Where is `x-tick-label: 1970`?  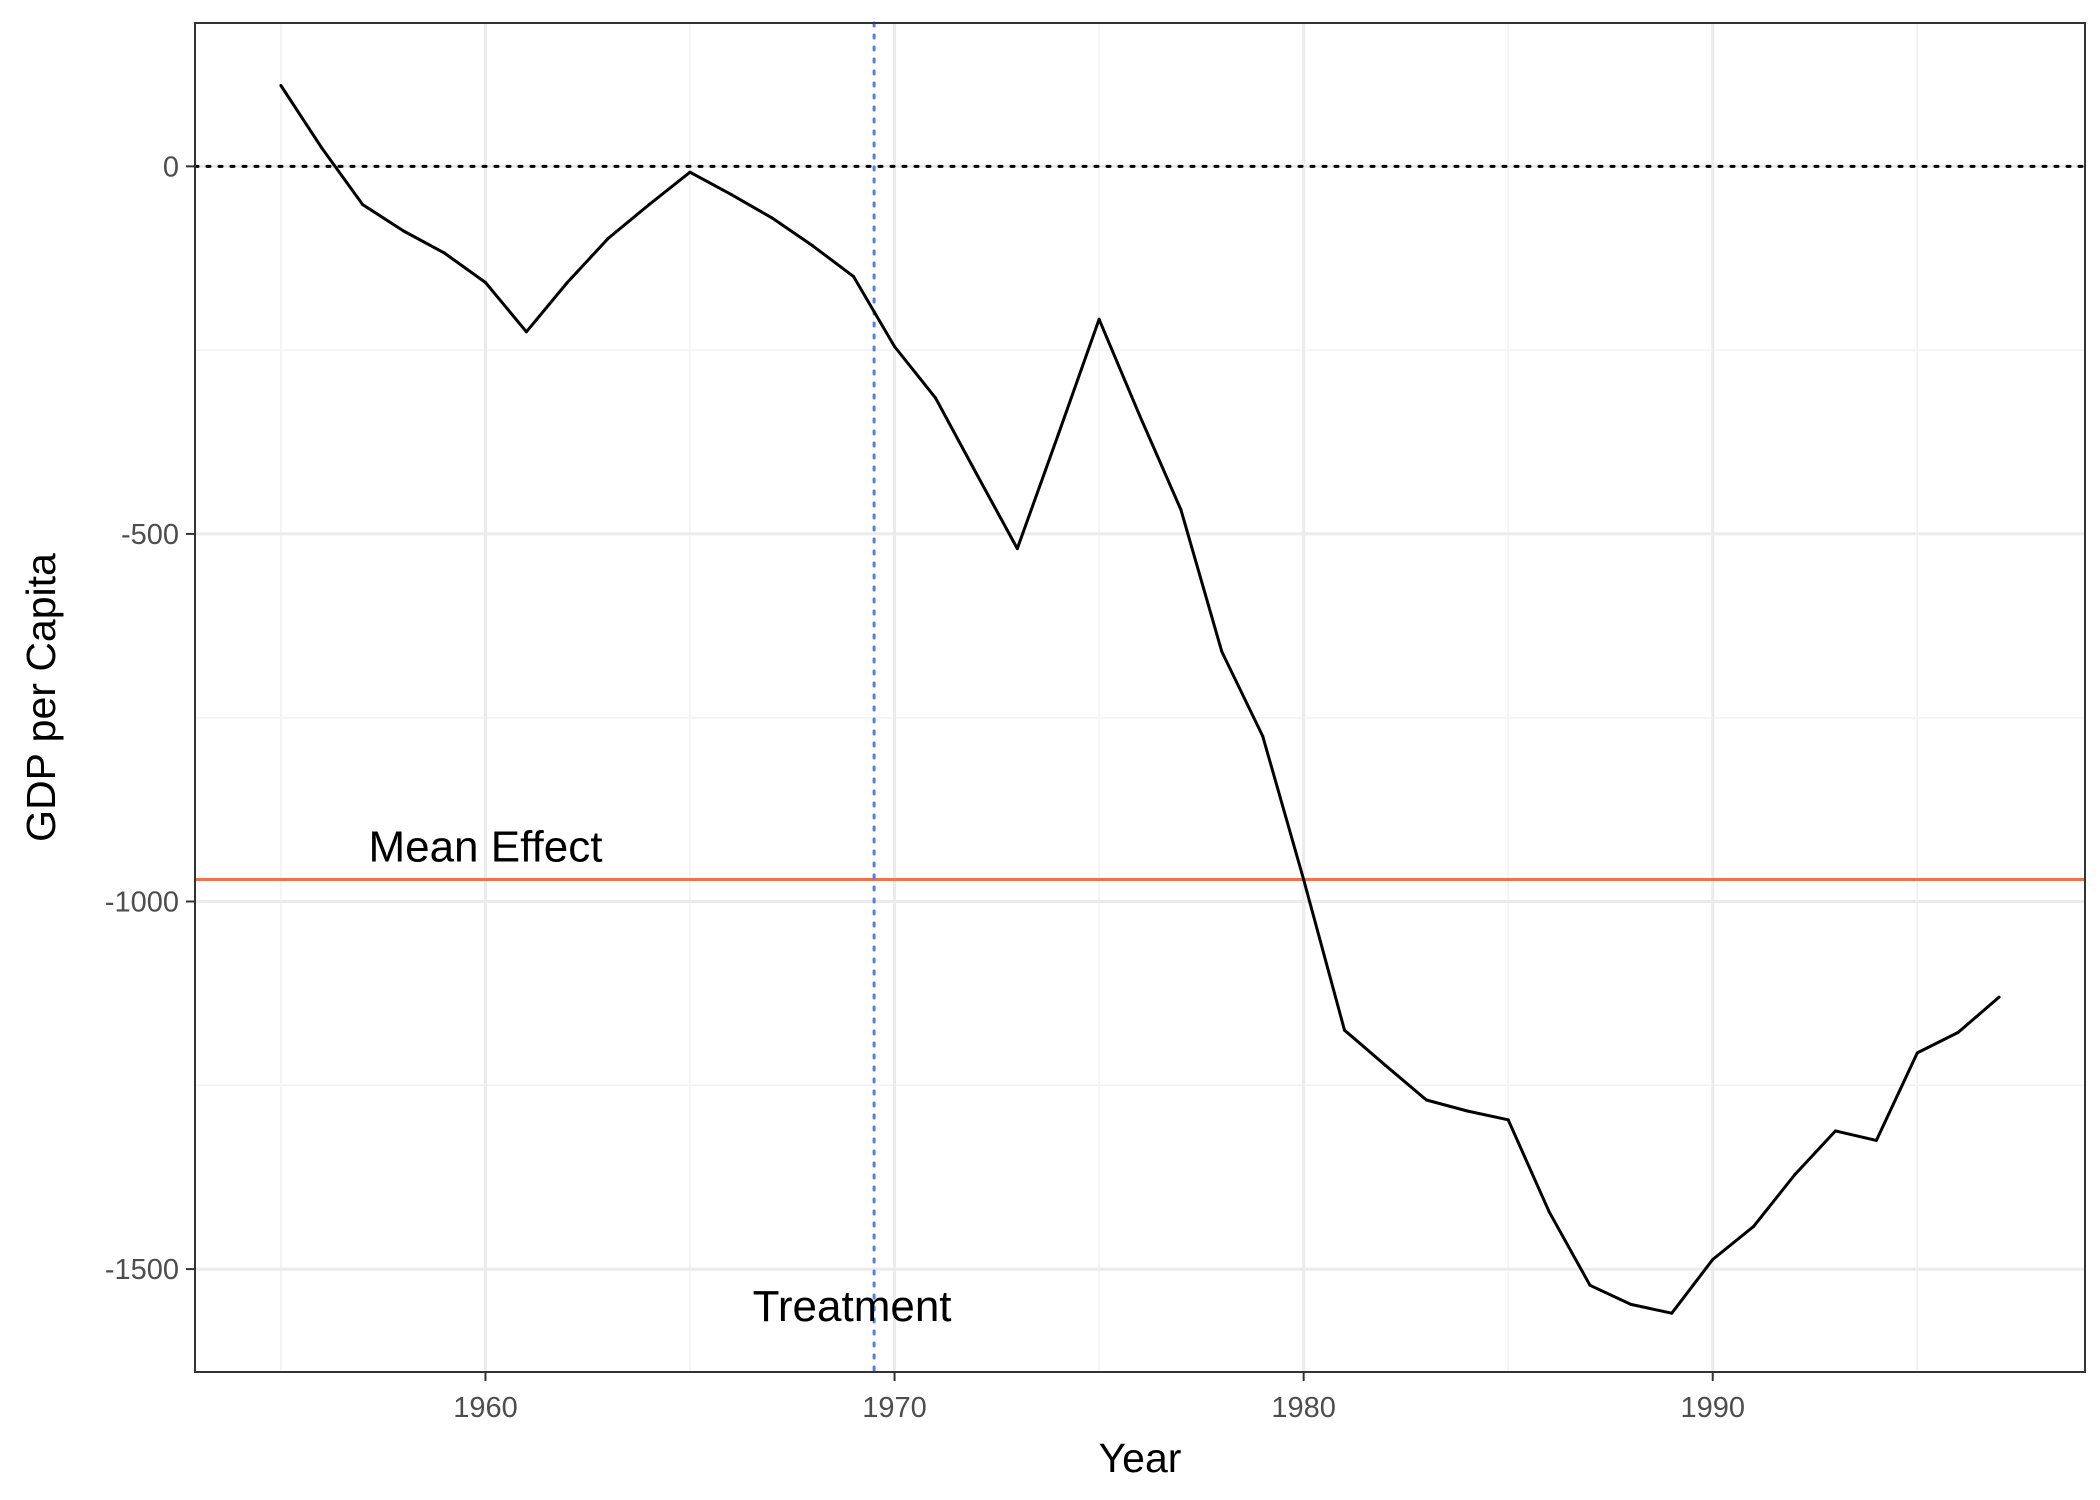 x-tick-label: 1970 is located at coordinates (894, 1408).